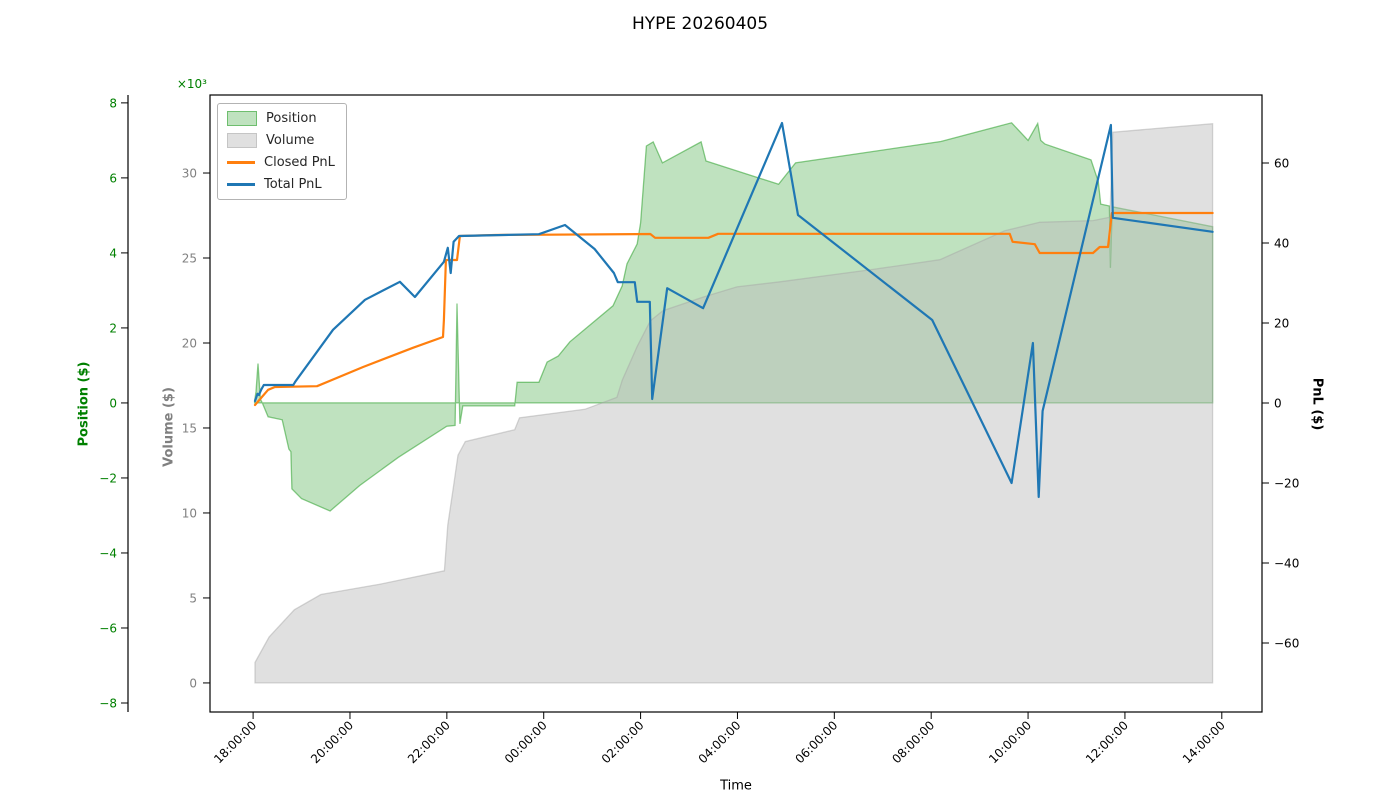 This screenshot has height=800, width=1400. What do you see at coordinates (193, 683) in the screenshot?
I see `volume-tick-label: 0` at bounding box center [193, 683].